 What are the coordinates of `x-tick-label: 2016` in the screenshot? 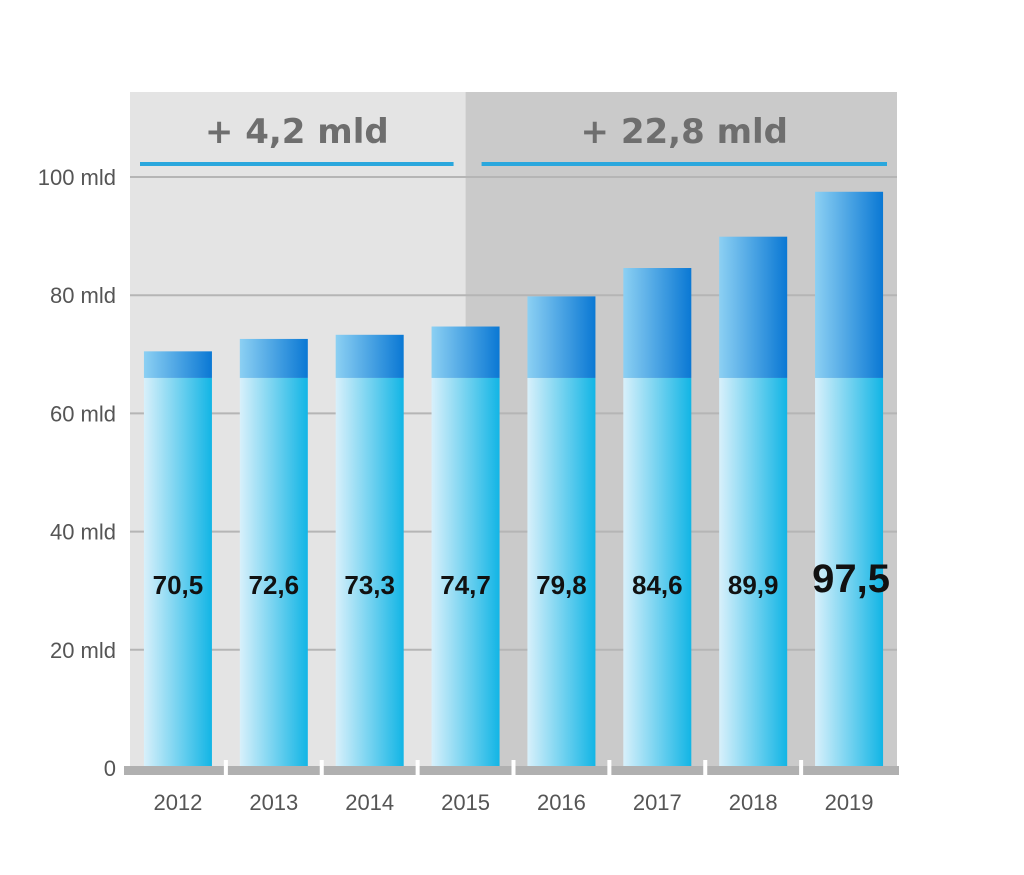 It's located at (561, 802).